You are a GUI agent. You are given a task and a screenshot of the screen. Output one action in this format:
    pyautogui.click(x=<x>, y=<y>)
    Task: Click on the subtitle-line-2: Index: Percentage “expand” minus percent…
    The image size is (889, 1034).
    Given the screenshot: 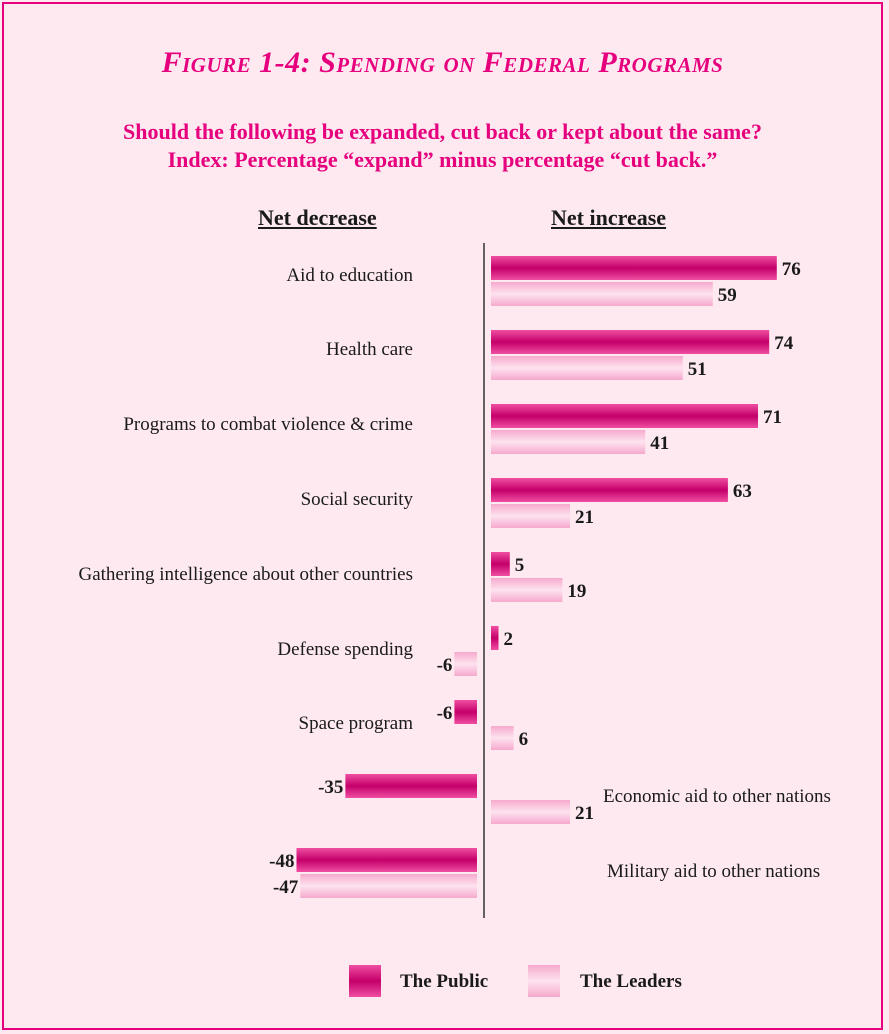 What is the action you would take?
    pyautogui.click(x=442, y=159)
    